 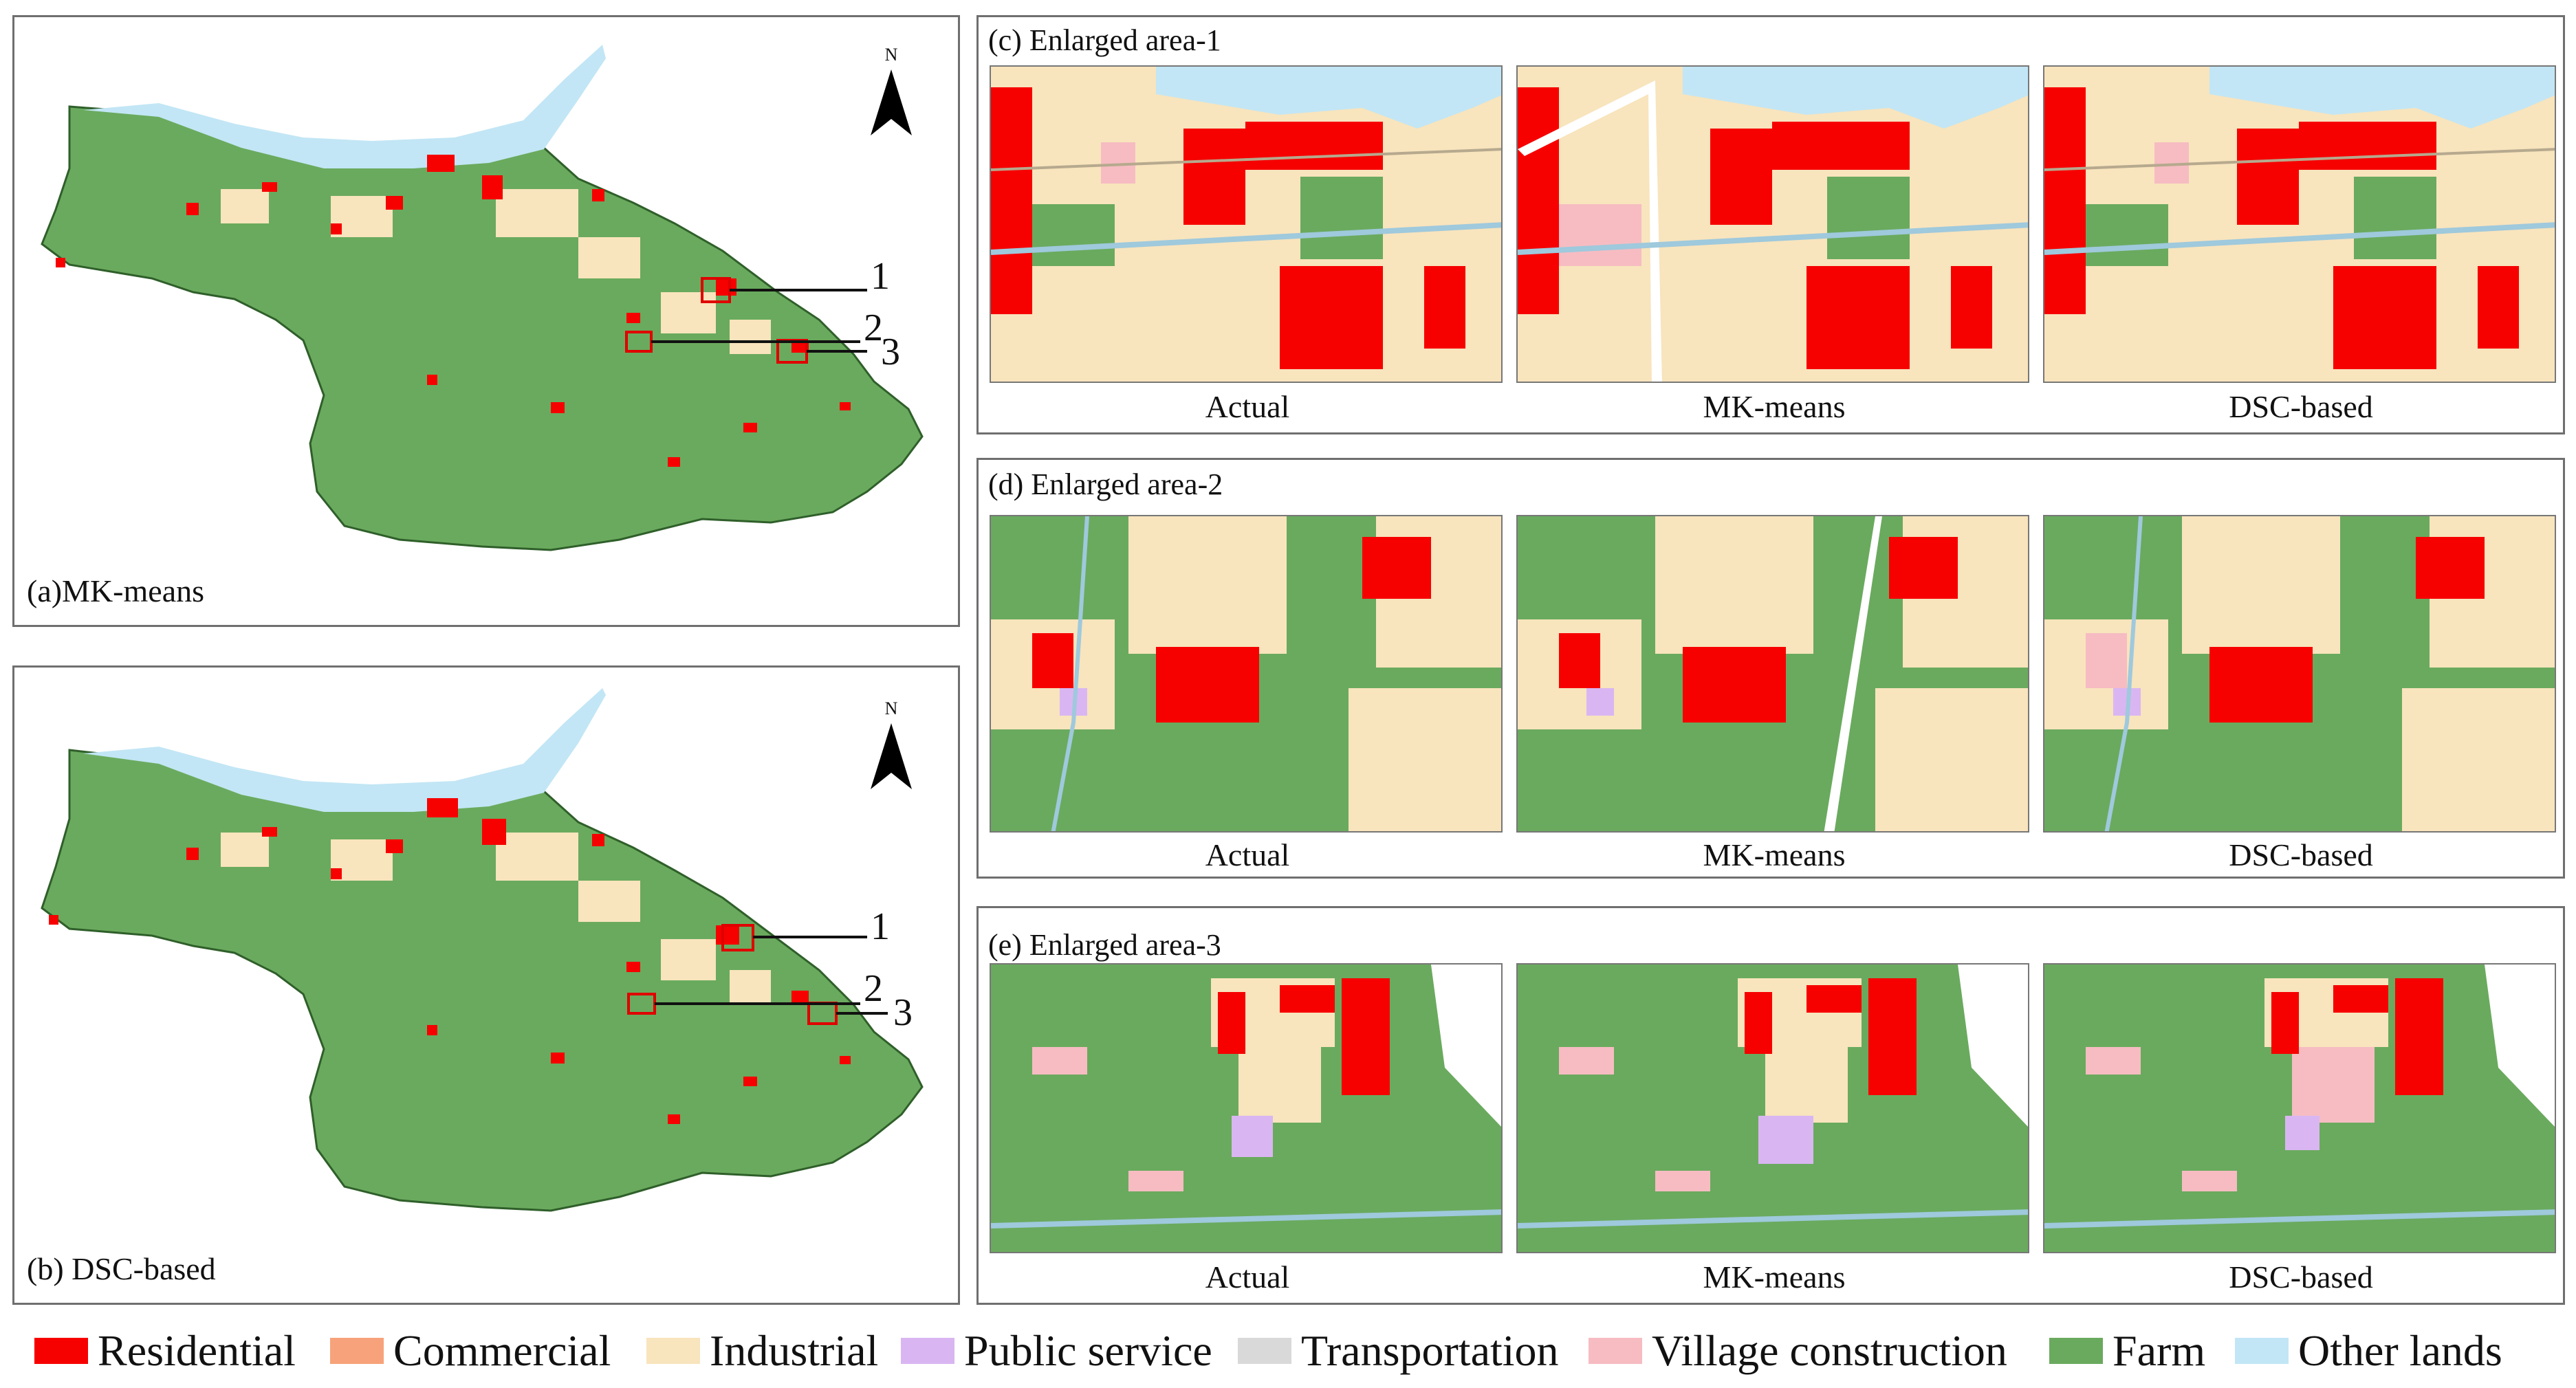 I want to click on enlarged-map-d-actual, so click(x=1246, y=673).